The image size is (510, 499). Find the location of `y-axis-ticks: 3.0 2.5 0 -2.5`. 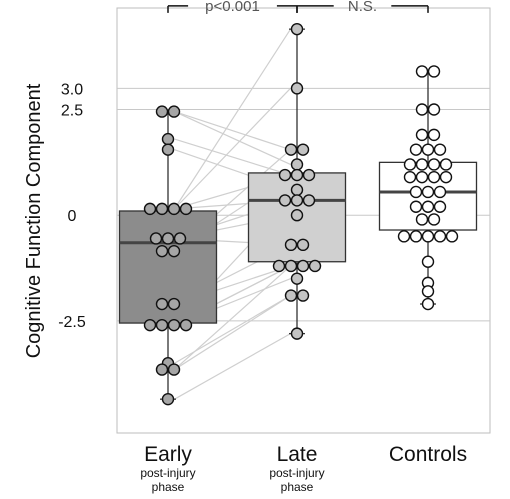

y-axis-ticks: 3.0 2.5 0 -2.5 is located at coordinates (72, 206).